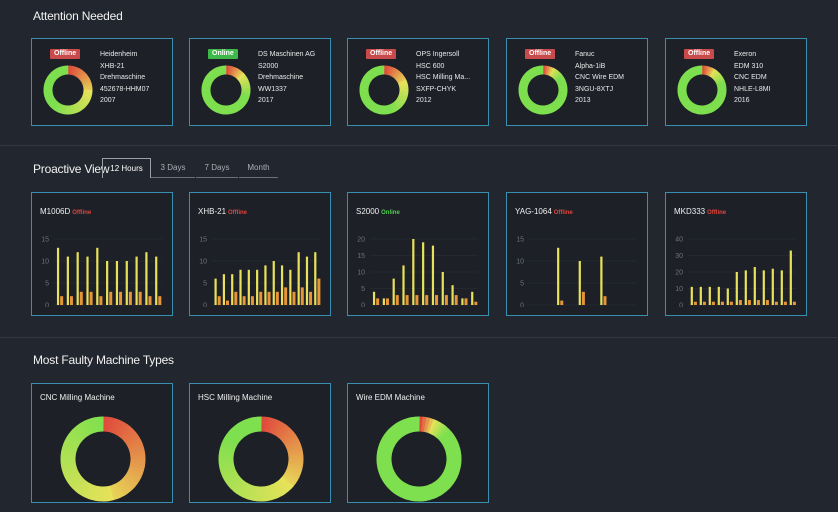  What do you see at coordinates (418, 254) in the screenshot?
I see `machine-chart-card: S2000 Online 20 15 10 5 0` at bounding box center [418, 254].